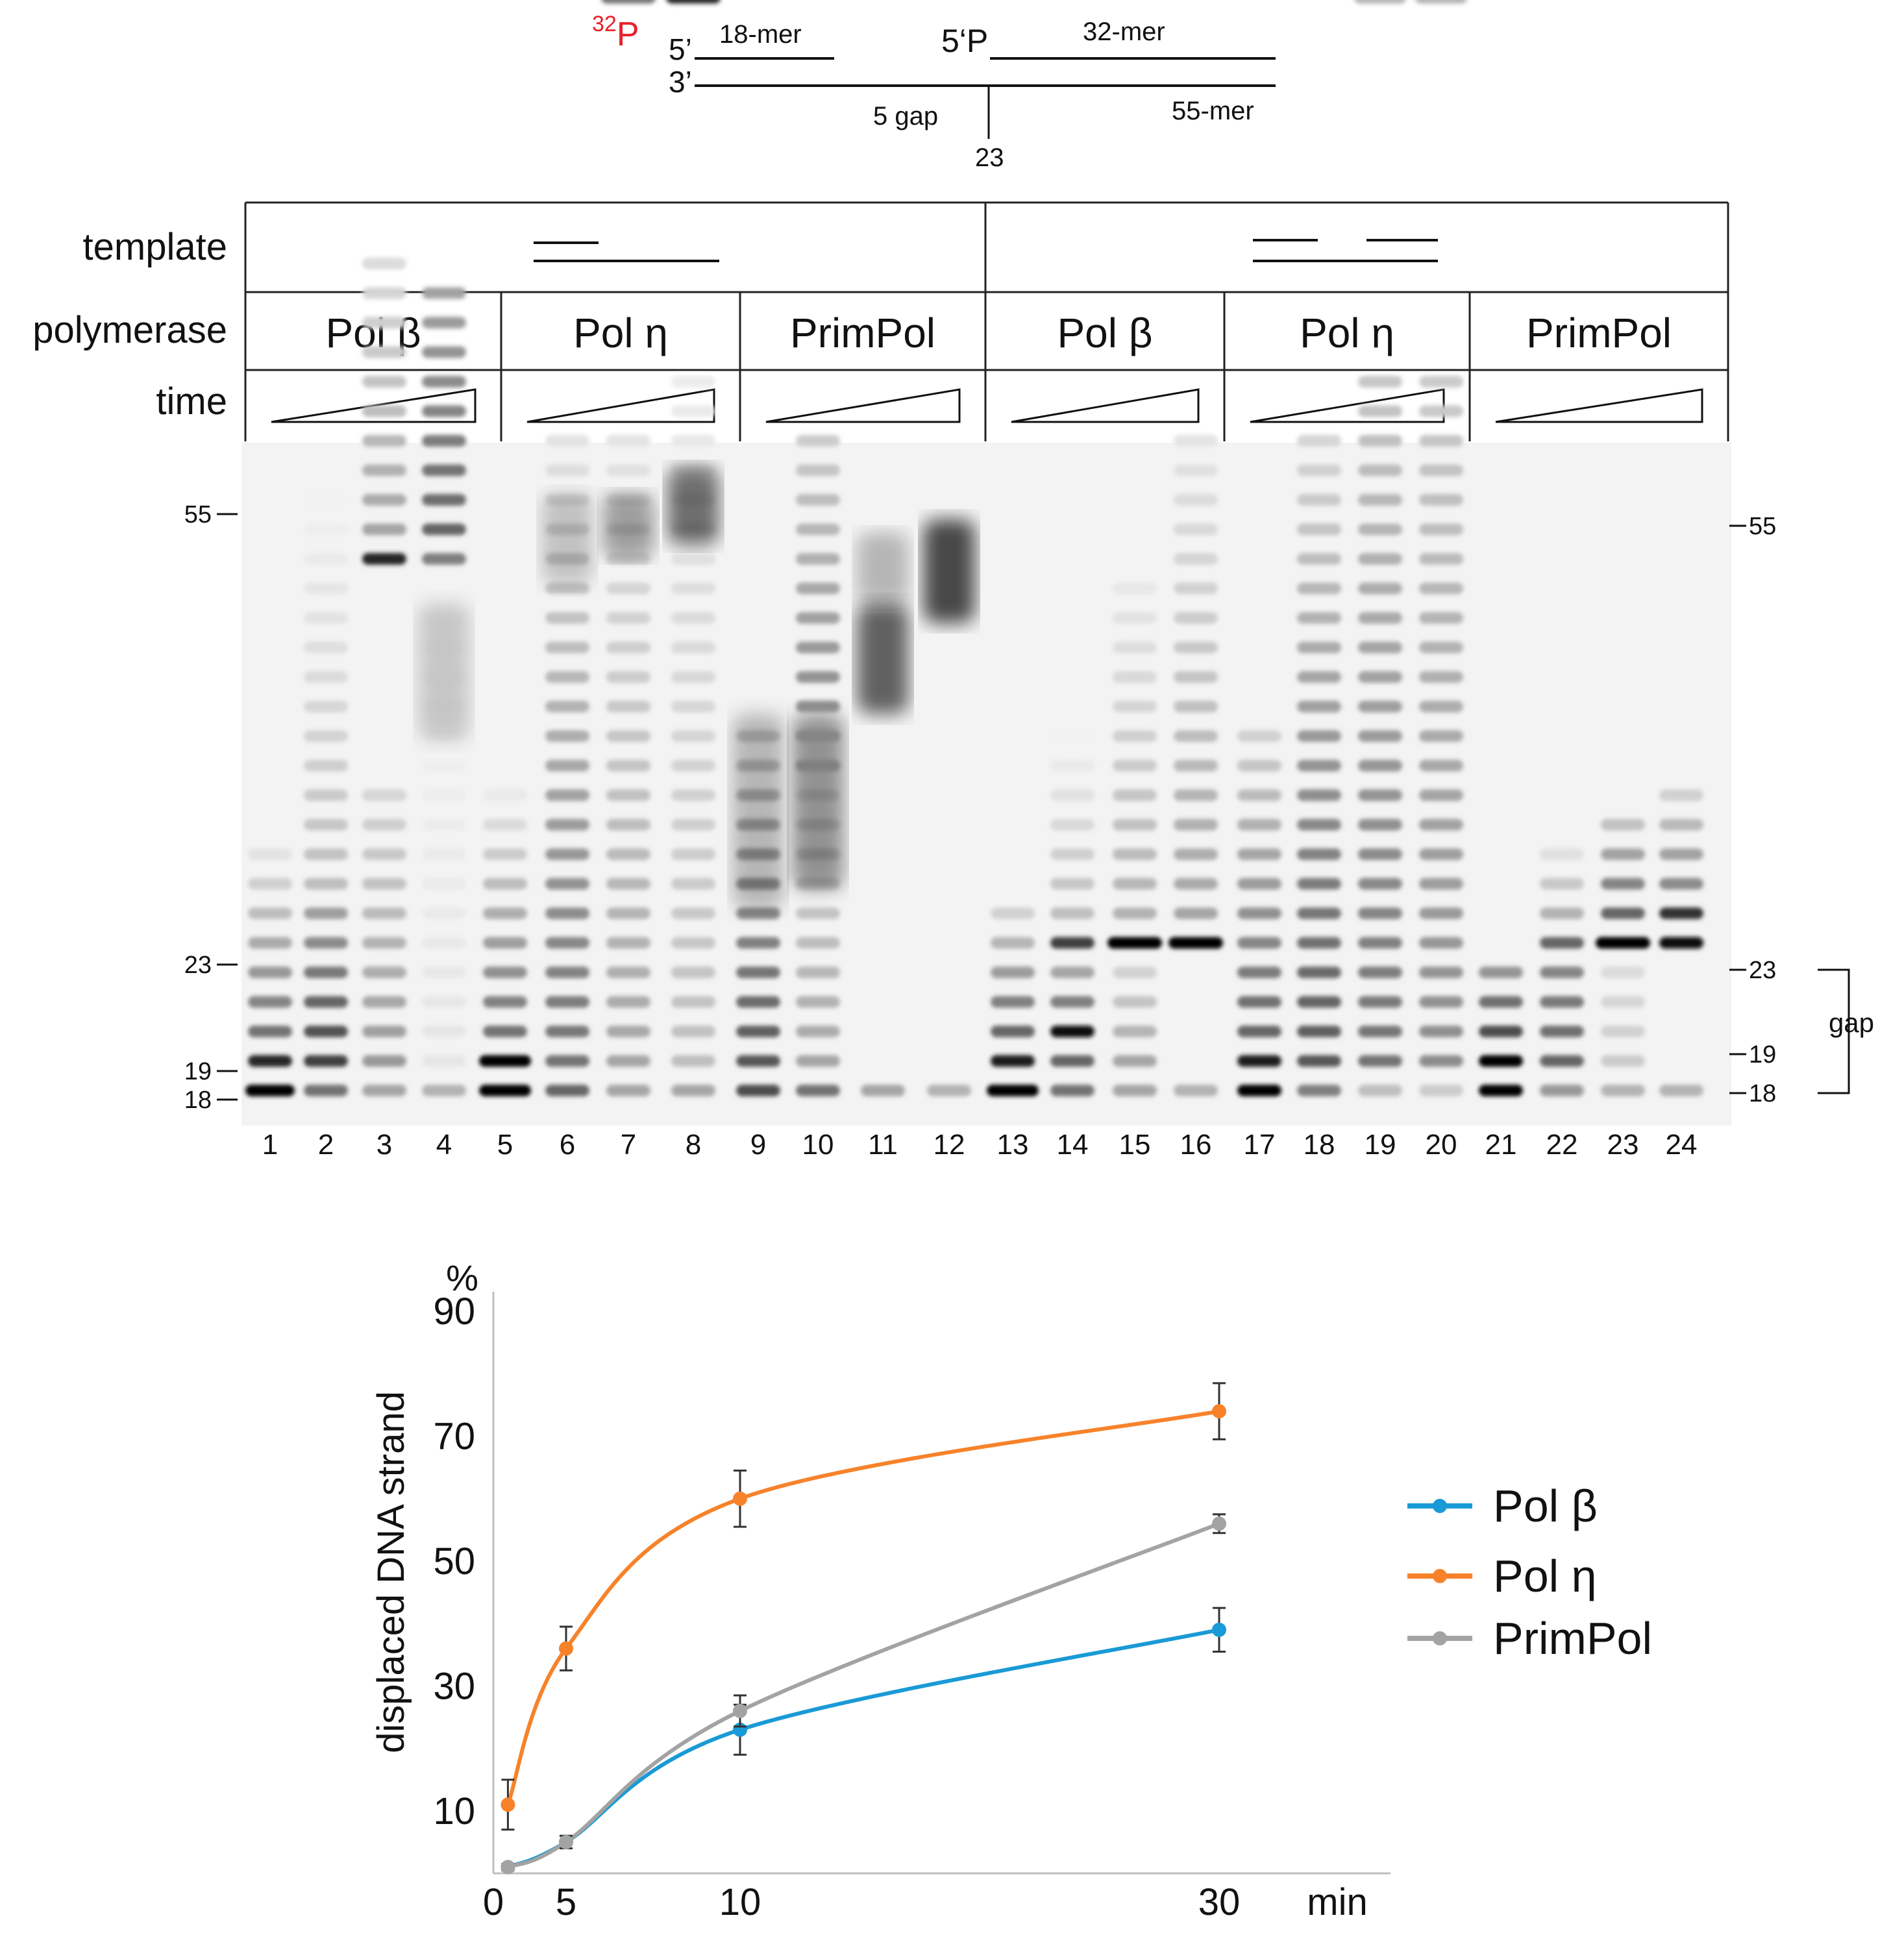 Image resolution: width=1904 pixels, height=1935 pixels. Describe the element at coordinates (1852, 1022) in the screenshot. I see `gap-label: gap` at that location.